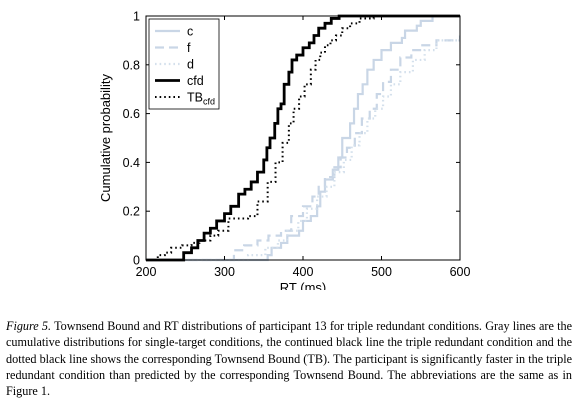 The image size is (580, 404). I want to click on caption-lead: Figure 5., so click(29, 326).